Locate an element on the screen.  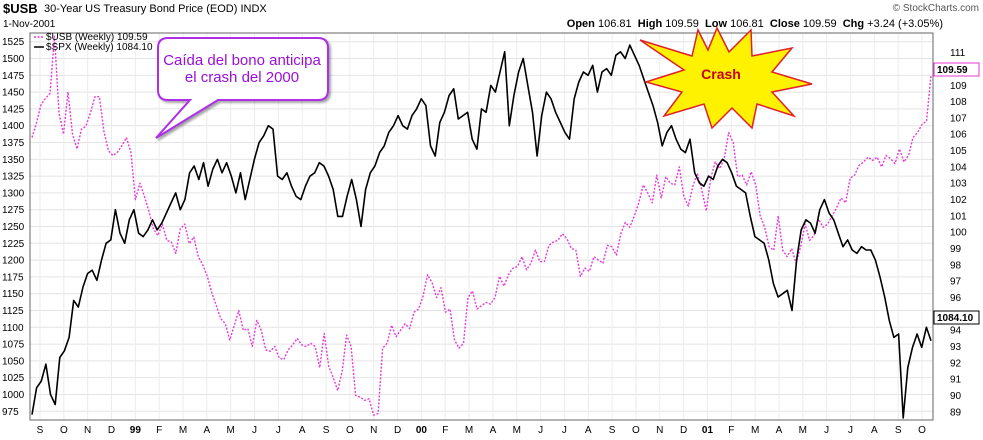
stockcharts-credit: © StockCharts.com is located at coordinates (935, 8).